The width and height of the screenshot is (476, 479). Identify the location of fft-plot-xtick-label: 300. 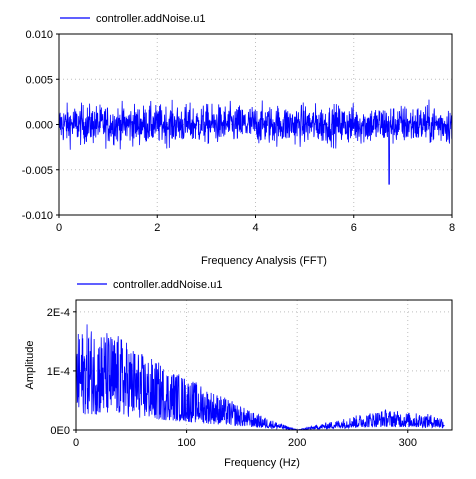
(408, 443).